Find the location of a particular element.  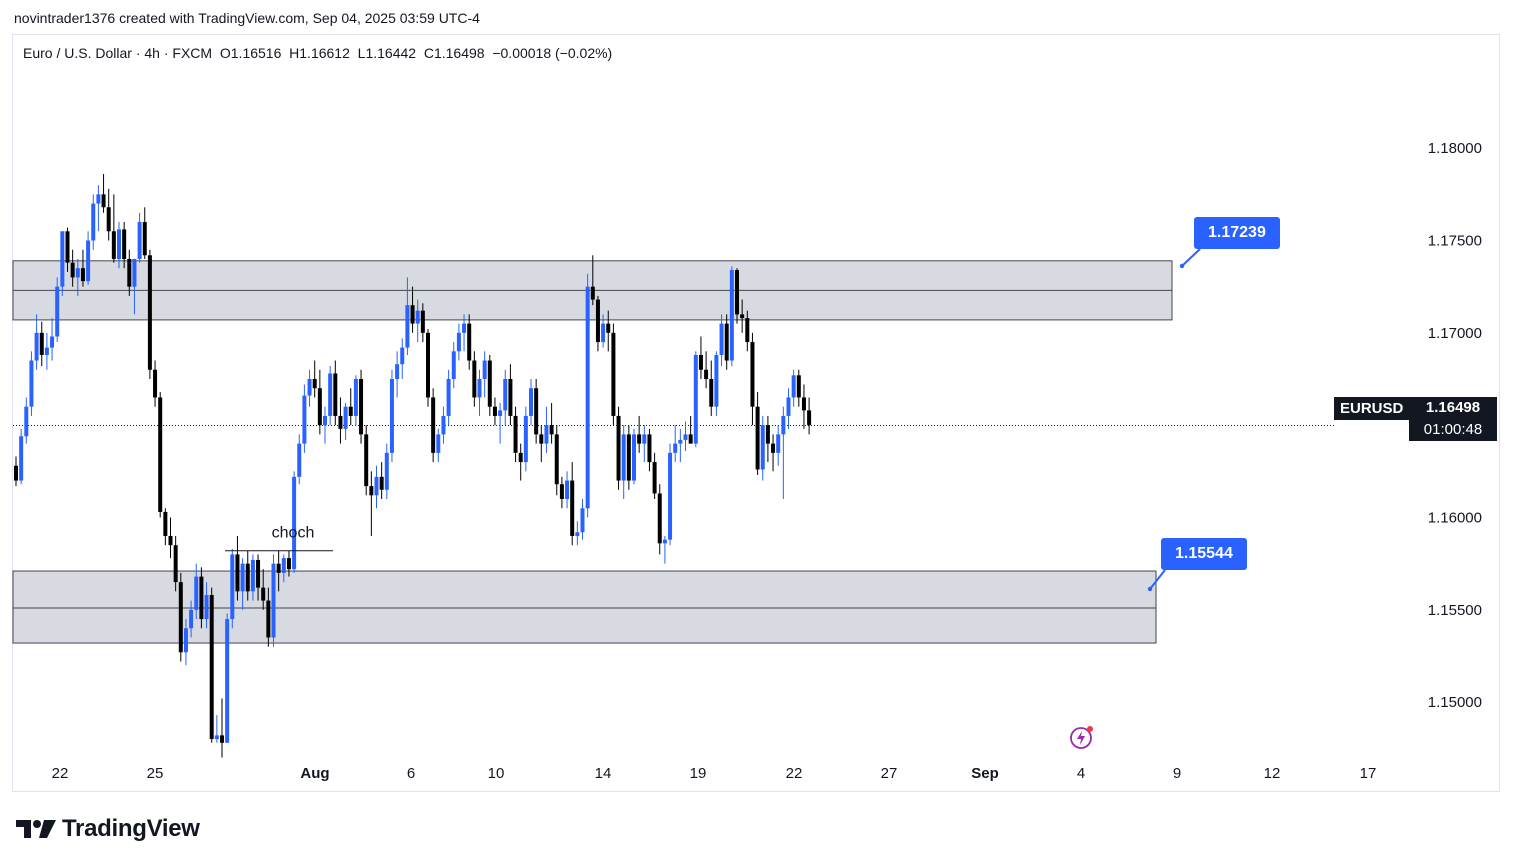

bar-countdown: 01:00:48 is located at coordinates (1453, 429).